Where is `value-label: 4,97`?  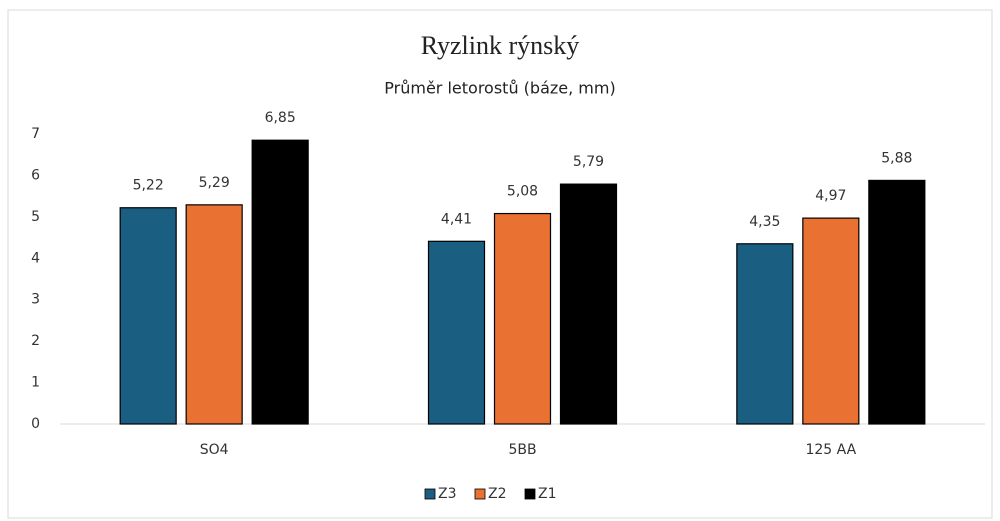
value-label: 4,97 is located at coordinates (830, 196).